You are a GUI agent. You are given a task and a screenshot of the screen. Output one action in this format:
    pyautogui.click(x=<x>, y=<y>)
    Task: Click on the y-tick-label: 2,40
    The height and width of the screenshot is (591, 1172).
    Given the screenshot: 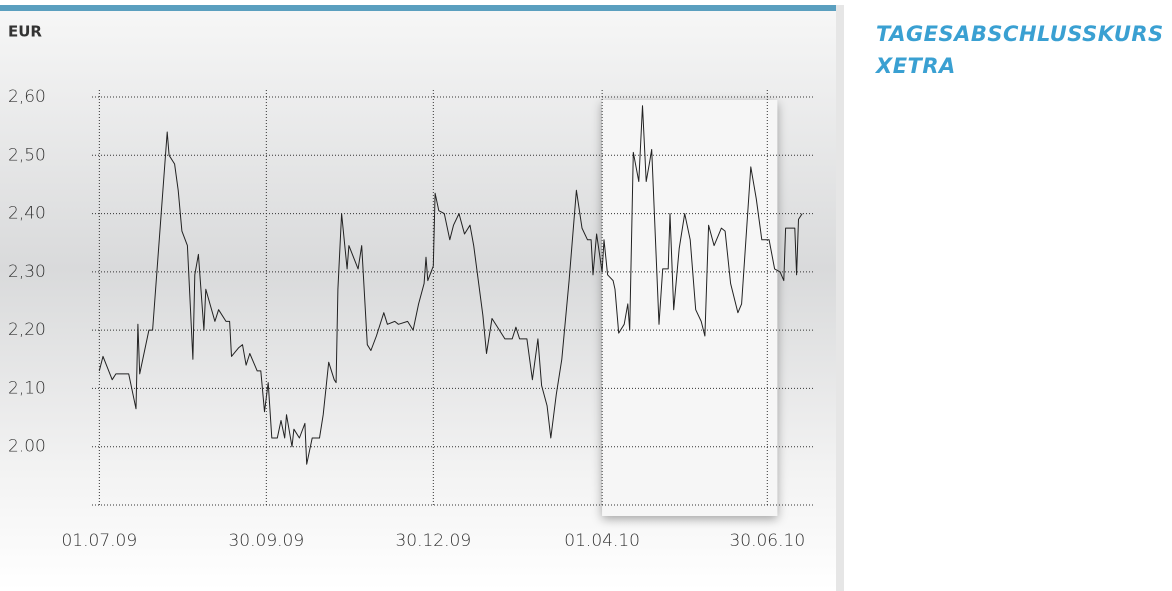 What is the action you would take?
    pyautogui.click(x=27, y=214)
    